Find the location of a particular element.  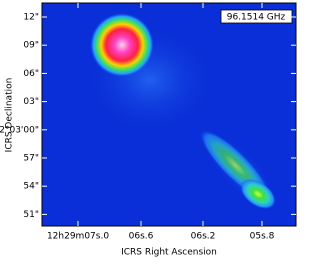

y-tick-label: 51" is located at coordinates (31, 215).